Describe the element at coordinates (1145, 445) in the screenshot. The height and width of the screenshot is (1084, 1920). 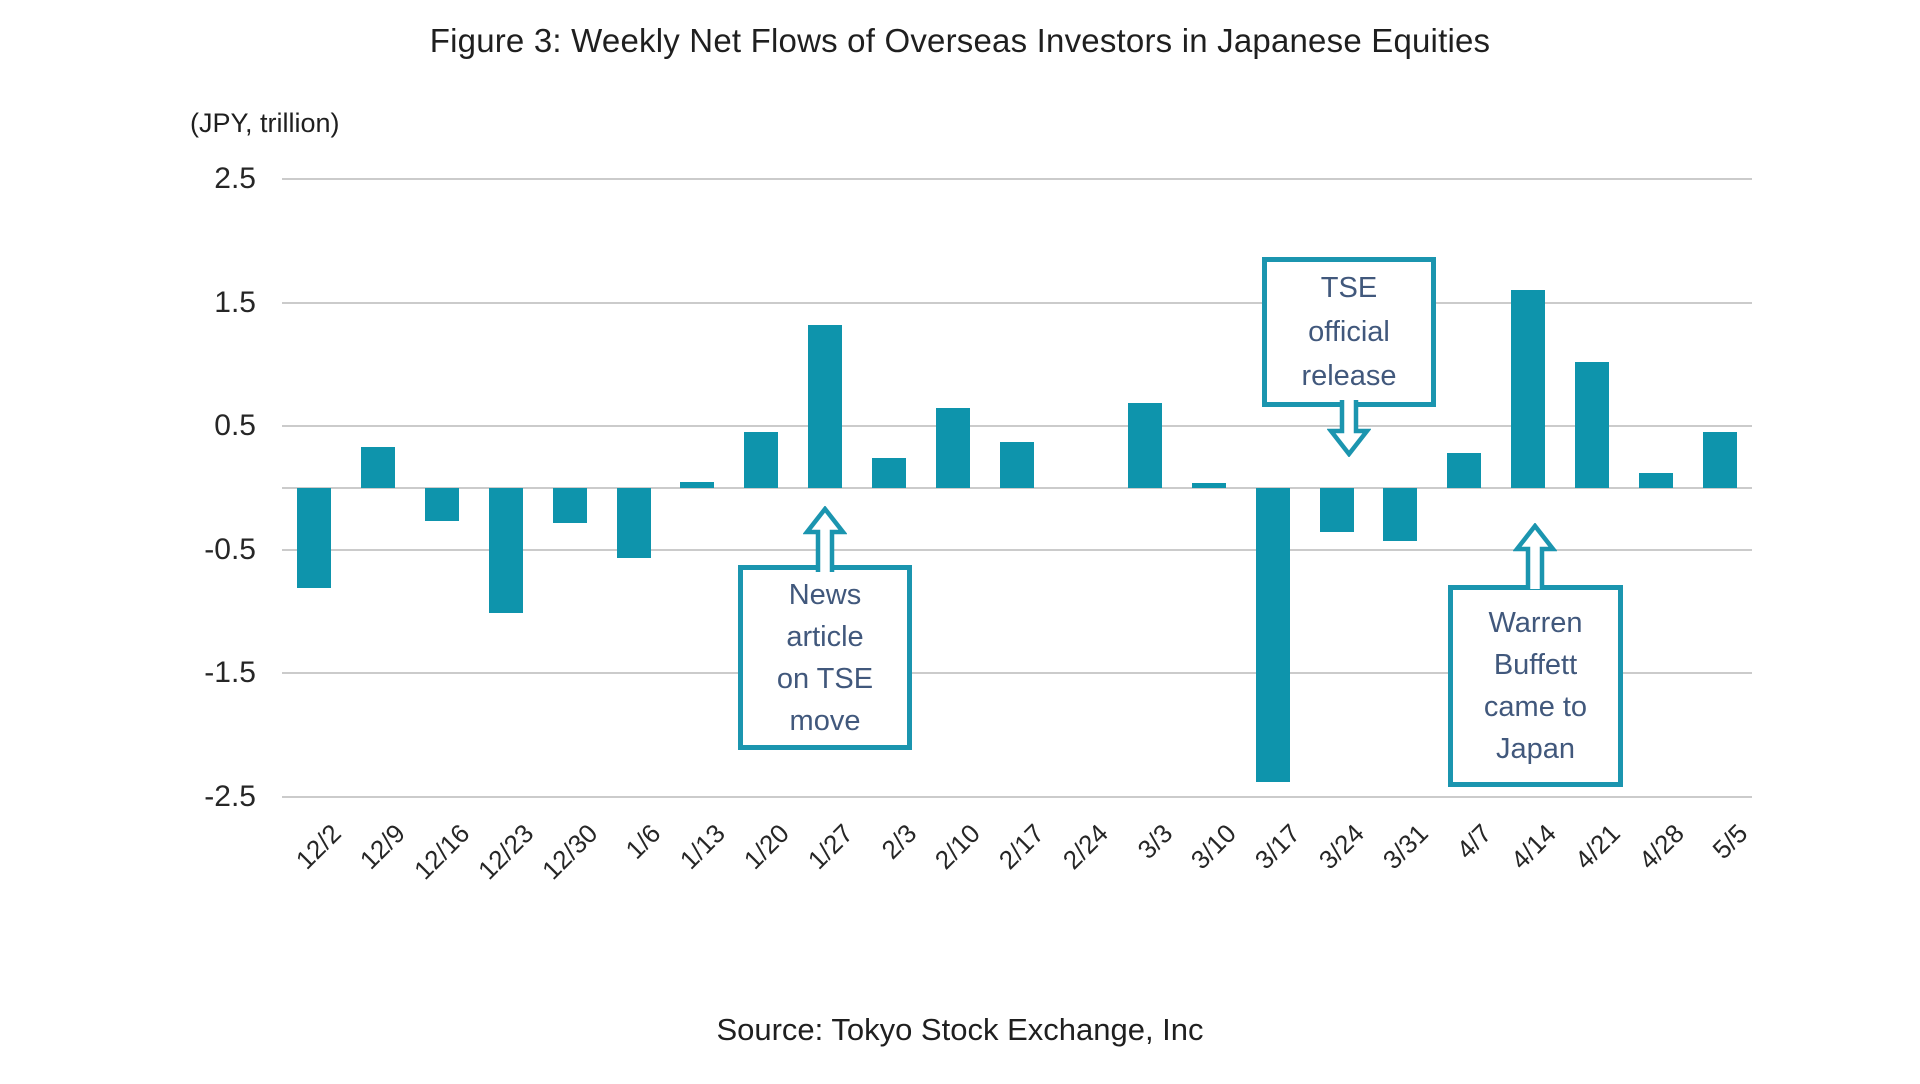
I see `bar-3/3` at that location.